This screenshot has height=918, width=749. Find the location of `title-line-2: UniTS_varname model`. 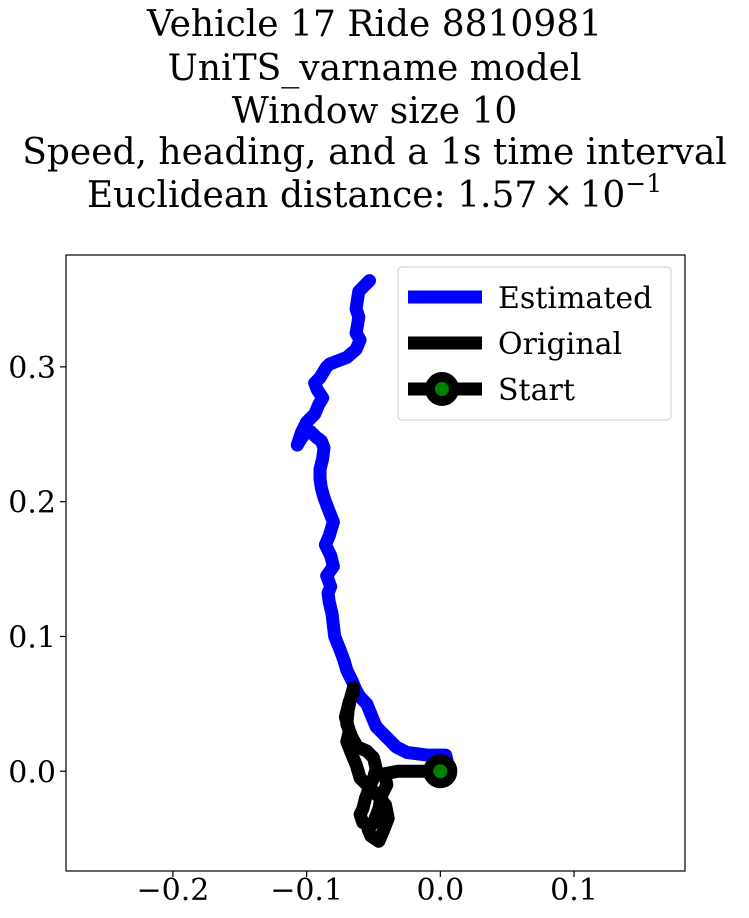

title-line-2: UniTS_varname model is located at coordinates (375, 68).